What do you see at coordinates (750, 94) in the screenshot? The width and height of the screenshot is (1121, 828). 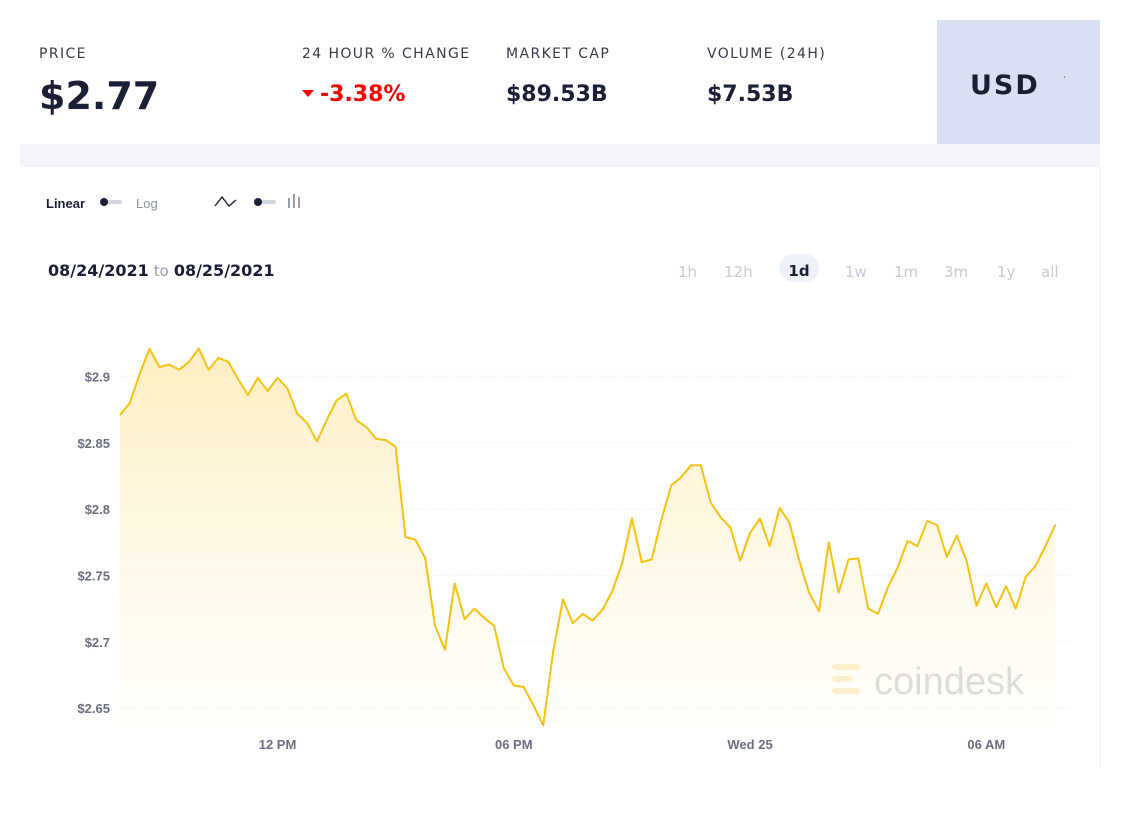 I see `volume-value: $7.53B` at bounding box center [750, 94].